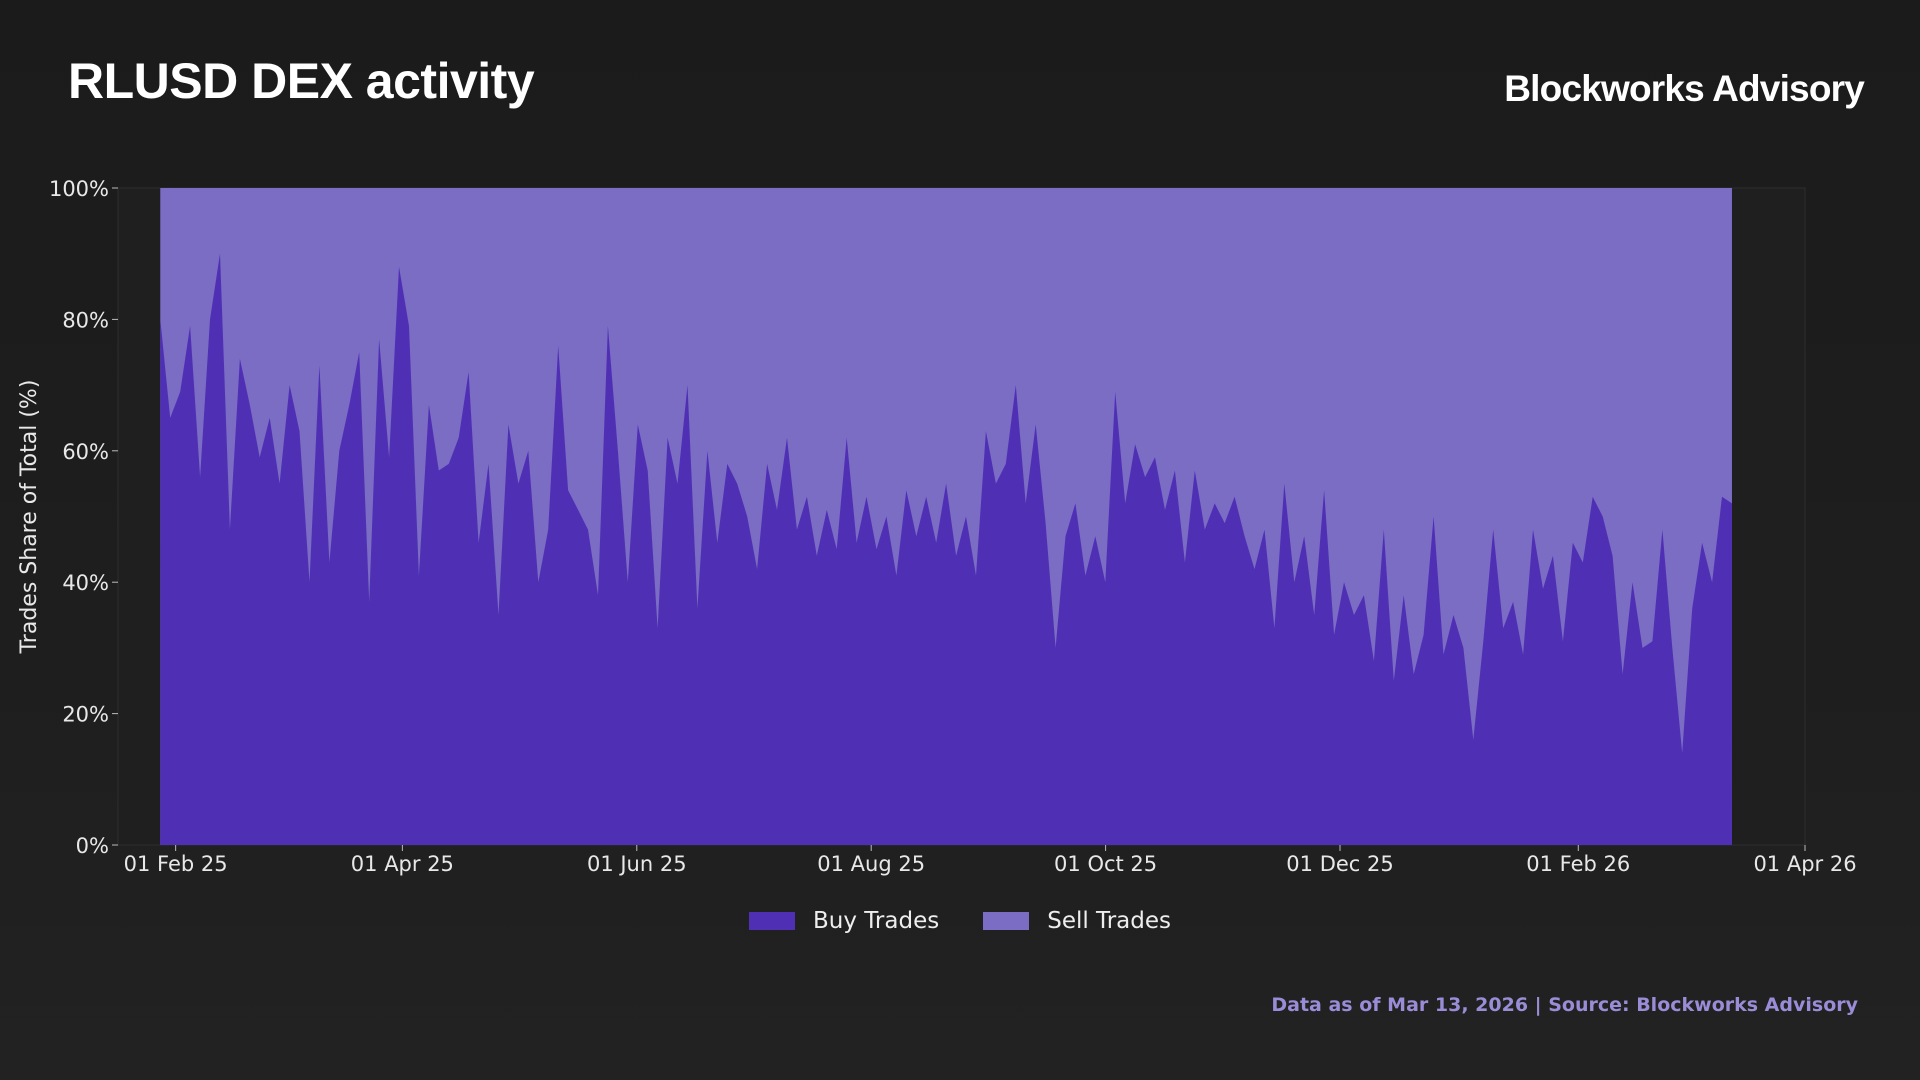  Describe the element at coordinates (1578, 864) in the screenshot. I see `x-tick-label: 01 Feb 26` at that location.